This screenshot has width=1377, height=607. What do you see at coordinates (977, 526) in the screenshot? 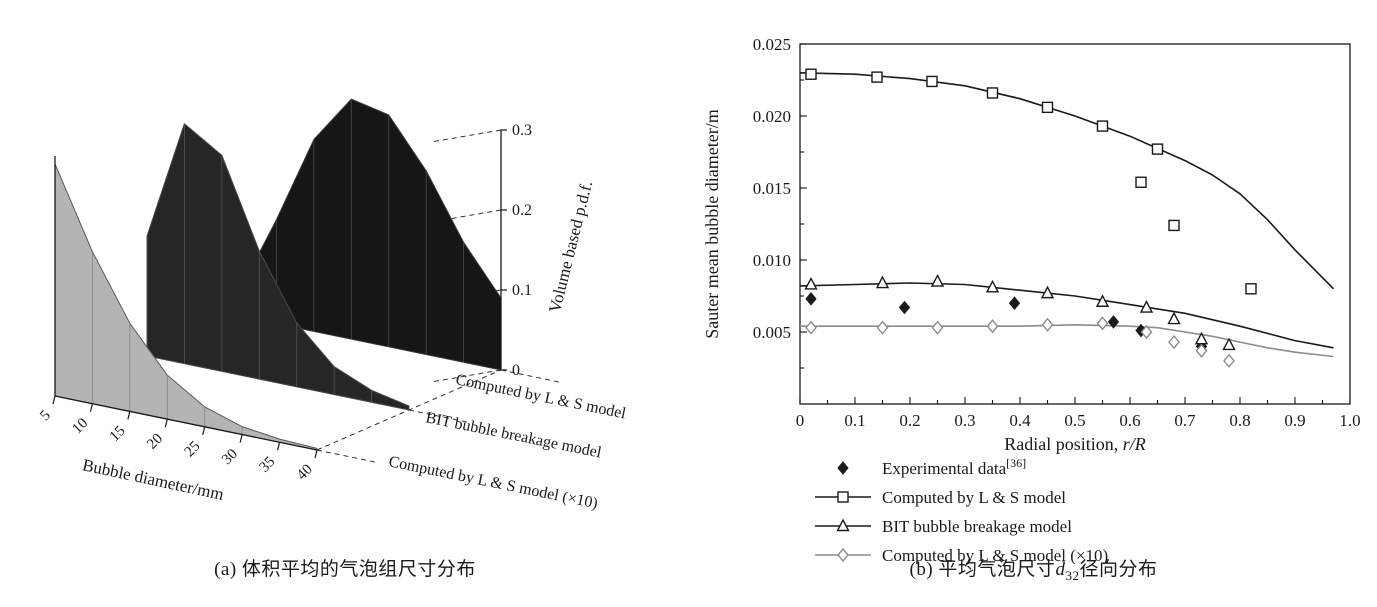
I see `legend-label: BIT bubble breakage model` at bounding box center [977, 526].